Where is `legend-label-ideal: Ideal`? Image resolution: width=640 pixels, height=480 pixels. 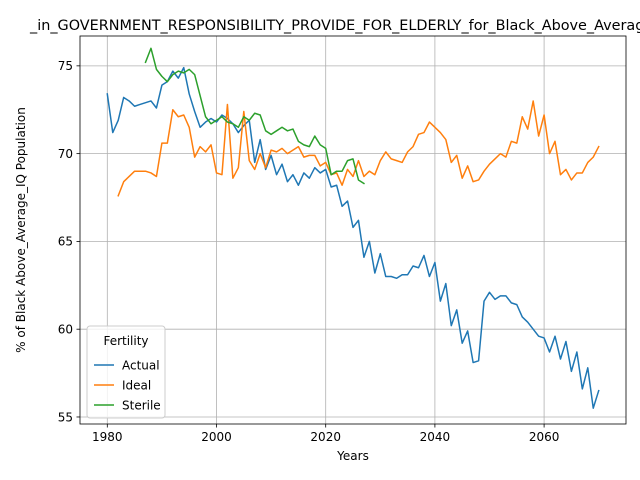
legend-label-ideal: Ideal is located at coordinates (136, 385).